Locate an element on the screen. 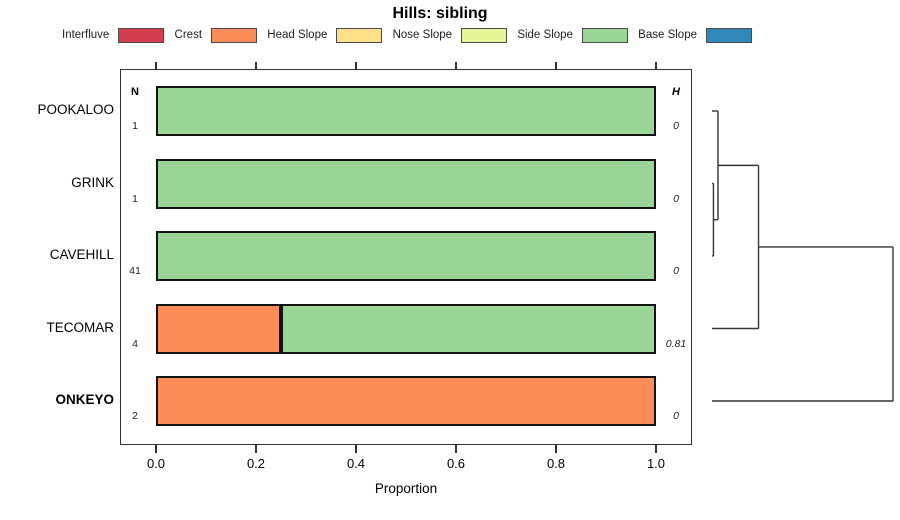  n-value: 4 is located at coordinates (135, 343).